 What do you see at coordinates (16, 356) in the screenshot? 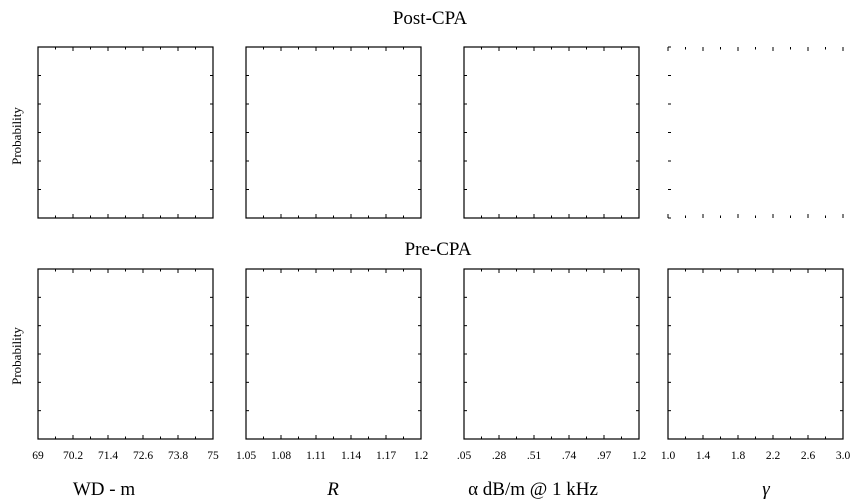
I see `bottom-row-y-axis-label: Probability` at bounding box center [16, 356].